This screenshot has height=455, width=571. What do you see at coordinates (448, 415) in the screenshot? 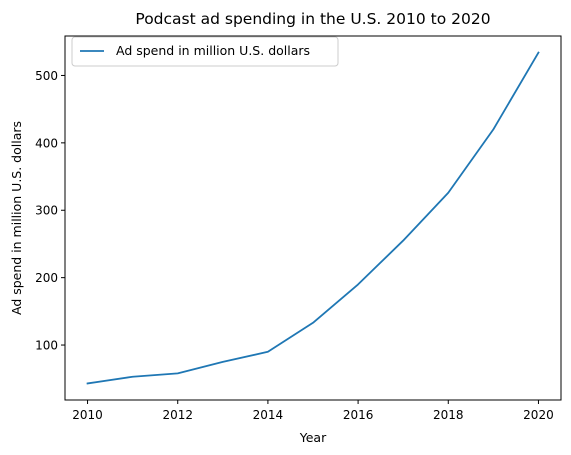
I see `x-tick-label: 2018` at bounding box center [448, 415].